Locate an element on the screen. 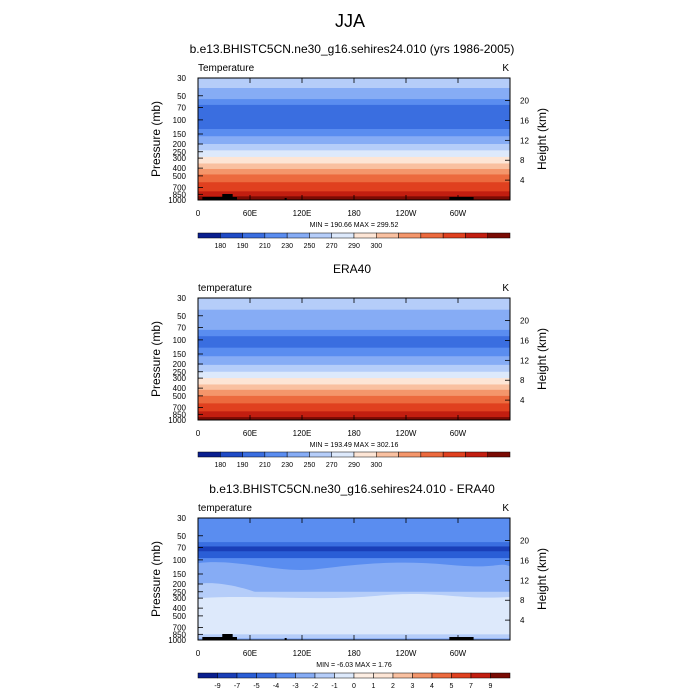 The width and height of the screenshot is (700, 700). y-tick-label: 300 is located at coordinates (180, 378).